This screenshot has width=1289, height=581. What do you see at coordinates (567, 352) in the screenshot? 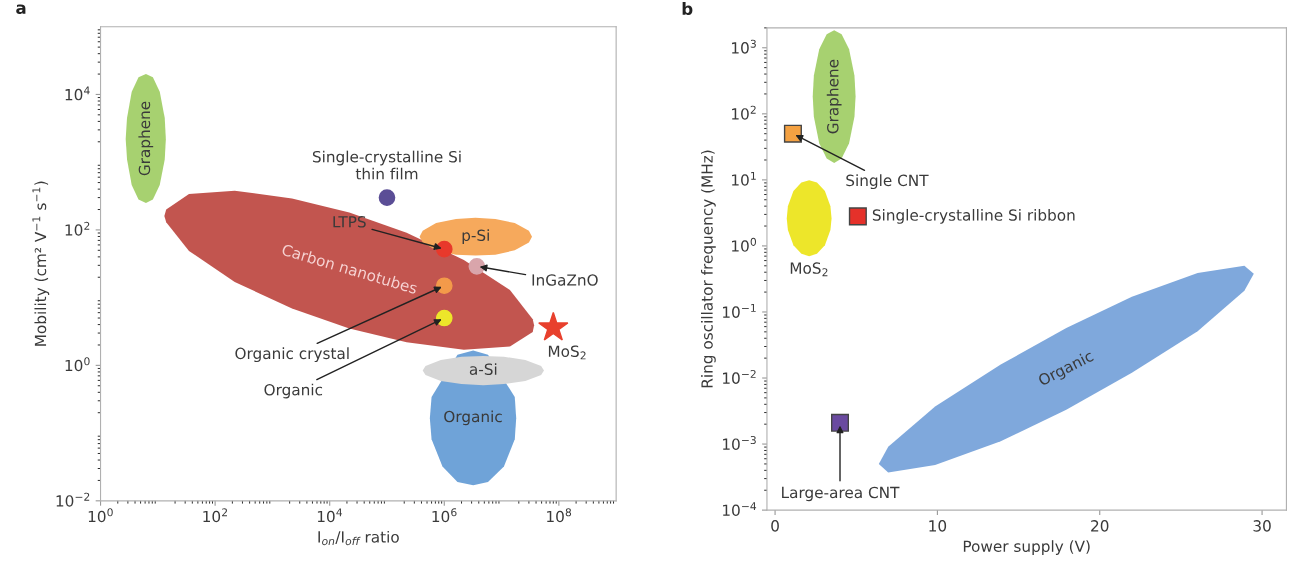
I see `annotation: MoS$_{2}$` at bounding box center [567, 352].